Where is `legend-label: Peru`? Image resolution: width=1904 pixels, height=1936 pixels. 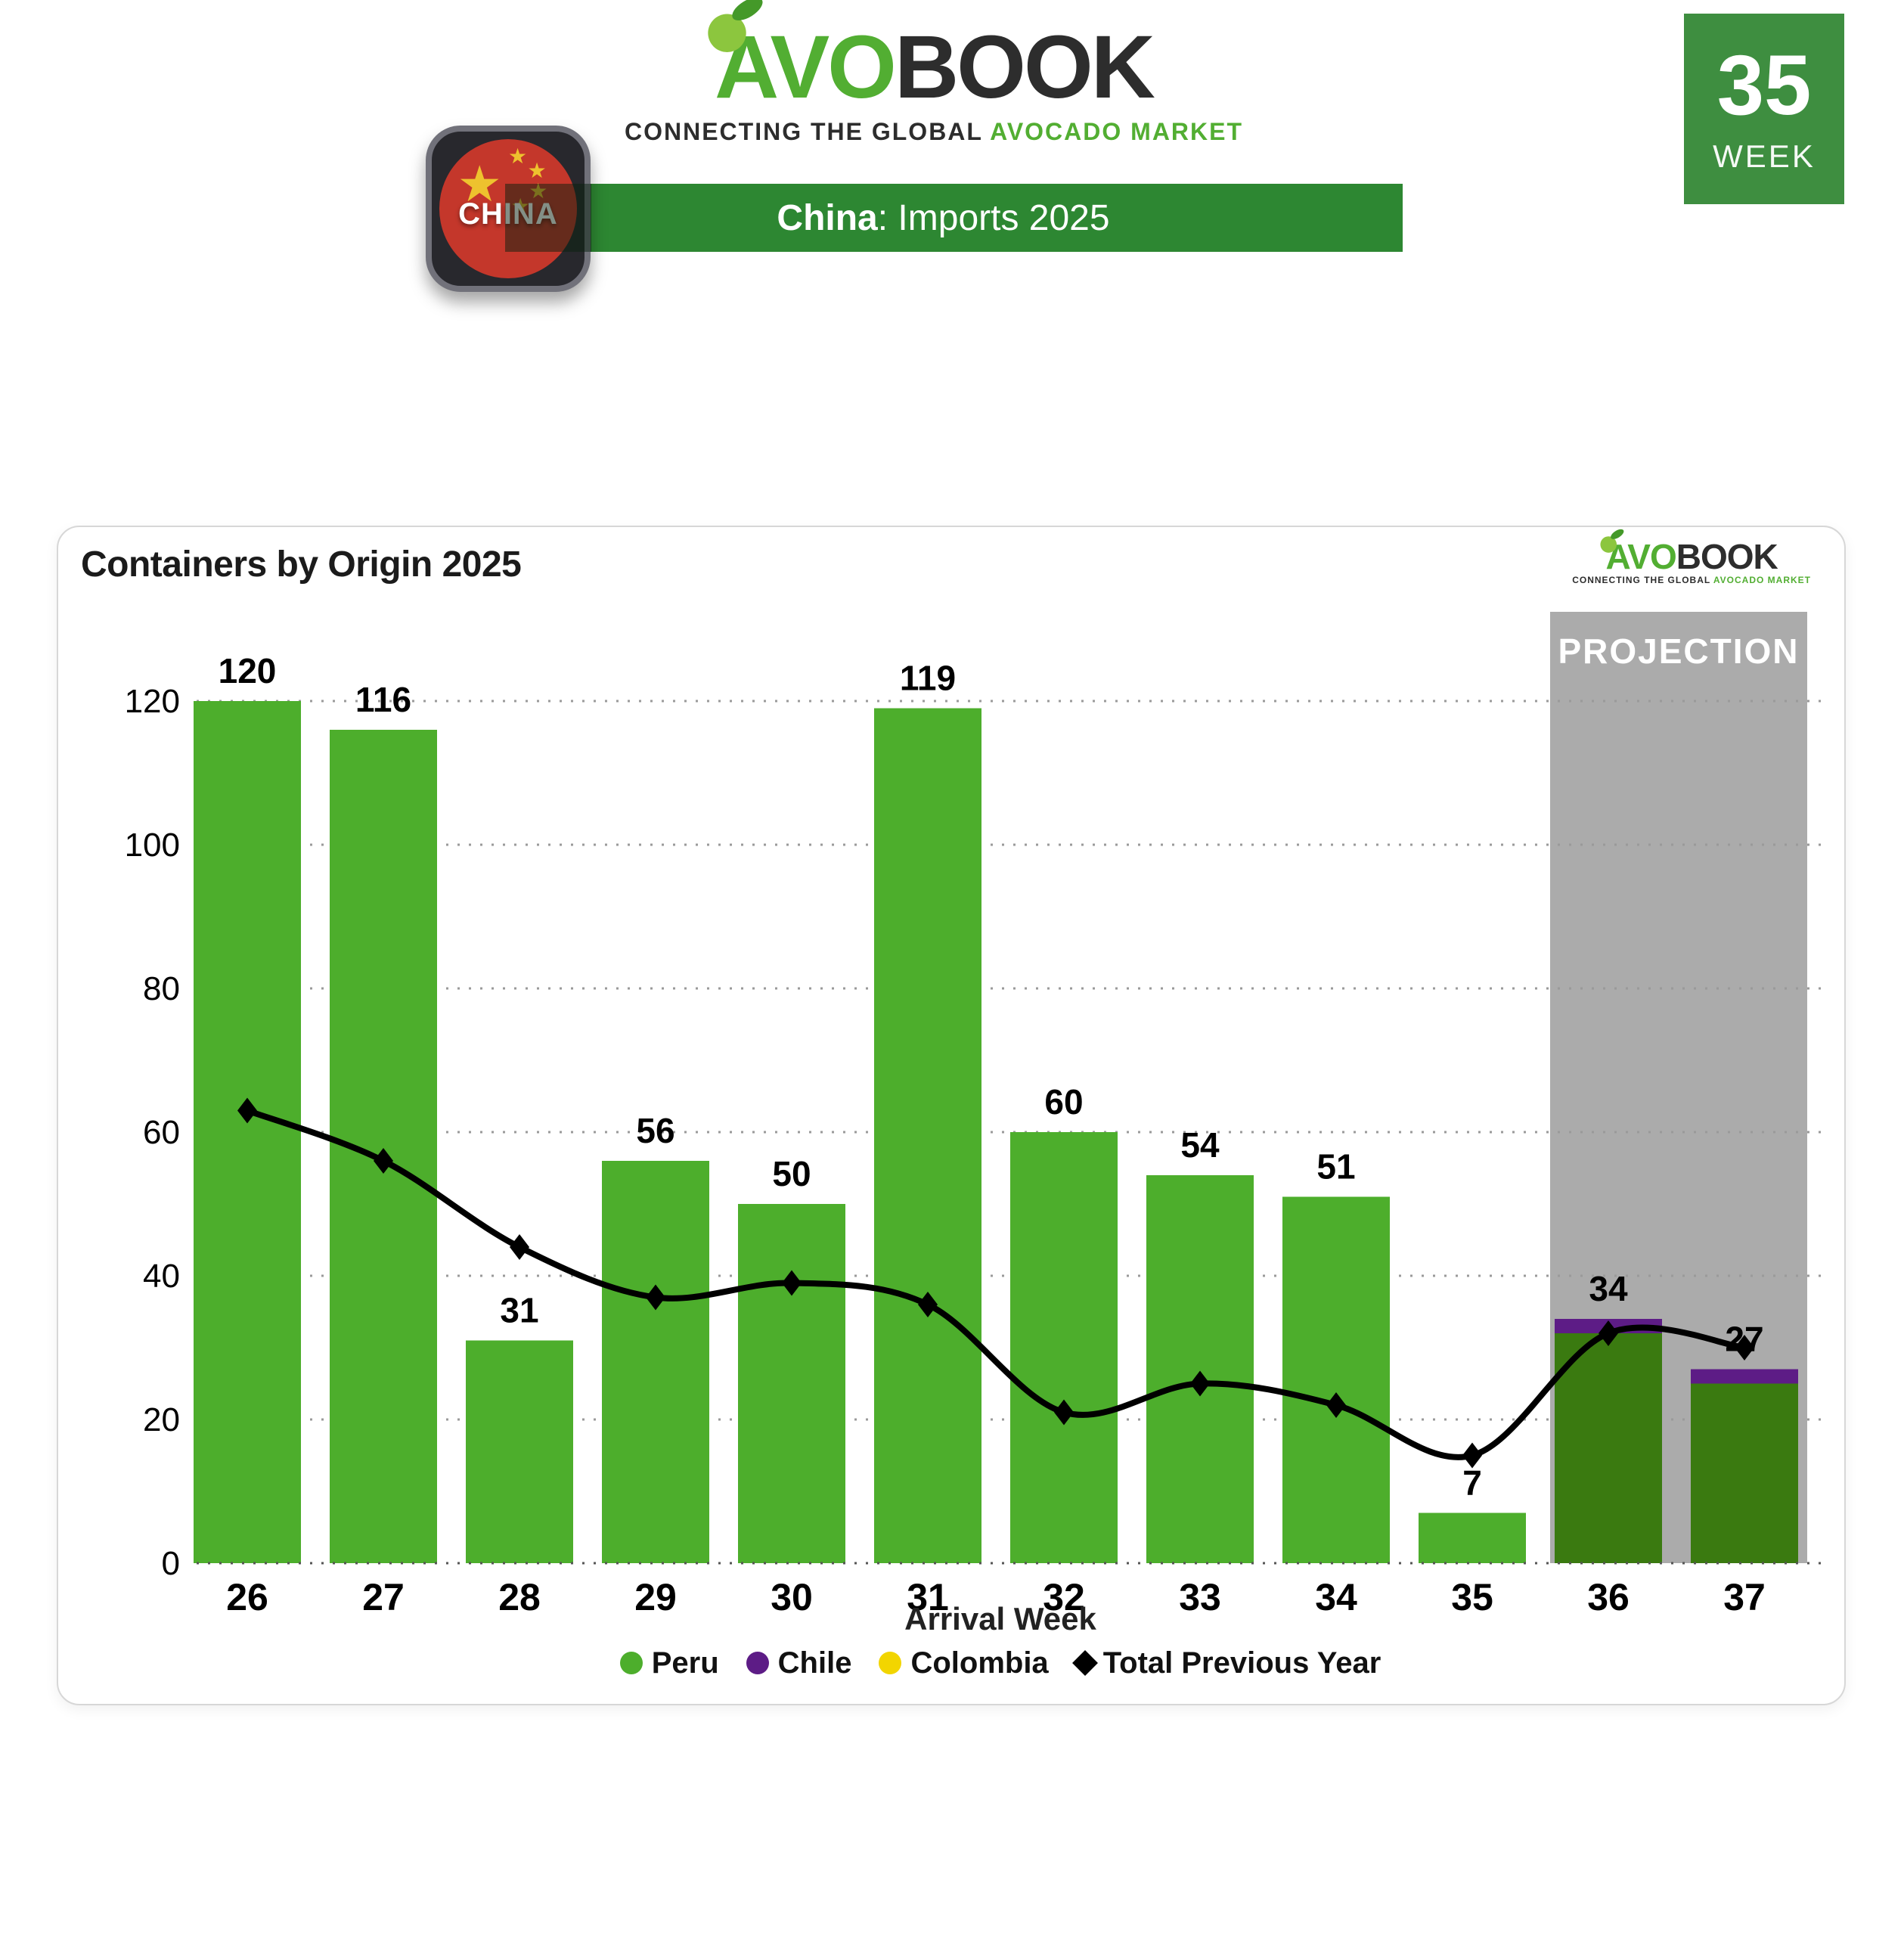 legend-label: Peru is located at coordinates (685, 1663).